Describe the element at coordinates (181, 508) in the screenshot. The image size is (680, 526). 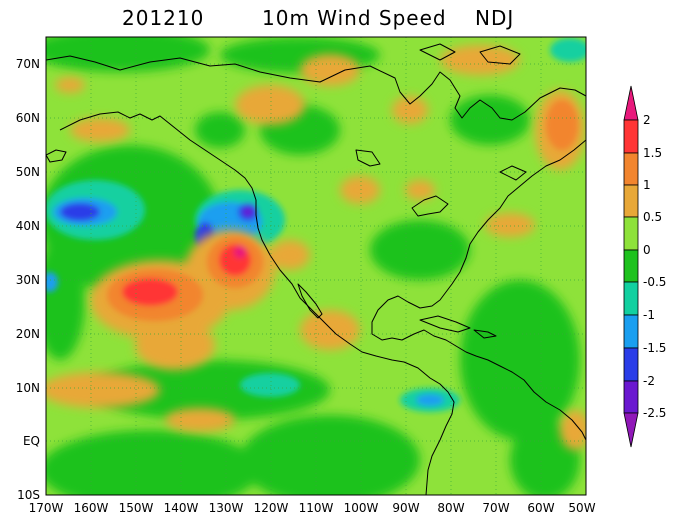
I see `lon-label: 140W` at that location.